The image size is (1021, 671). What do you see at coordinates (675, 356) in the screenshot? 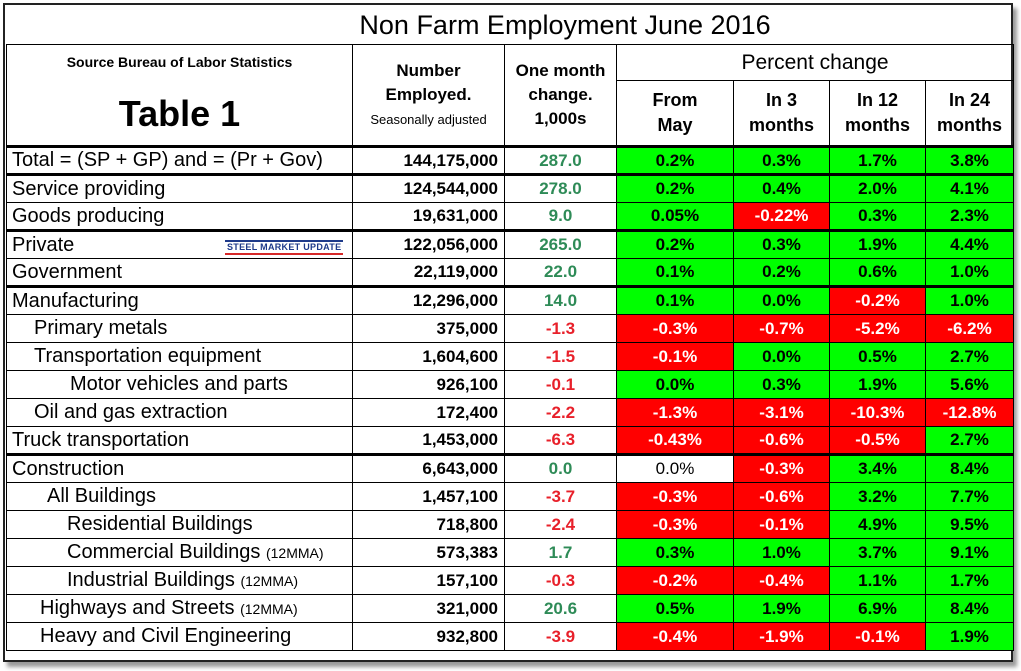
I see `pct-from-may: -0.1%` at bounding box center [675, 356].